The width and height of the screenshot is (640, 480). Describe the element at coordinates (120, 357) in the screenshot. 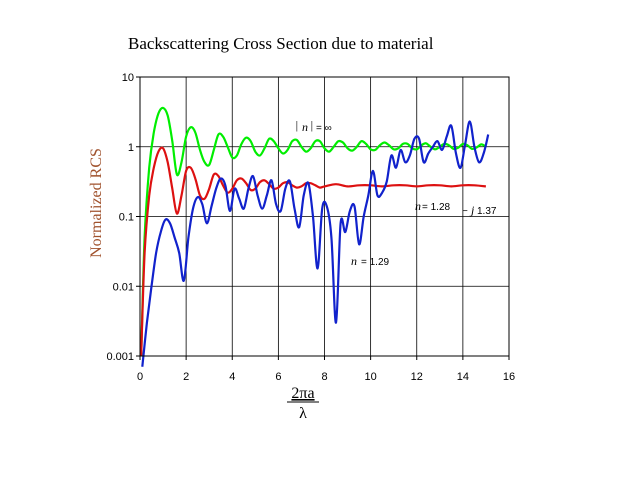

I see `y-tick-label: 0.001` at that location.